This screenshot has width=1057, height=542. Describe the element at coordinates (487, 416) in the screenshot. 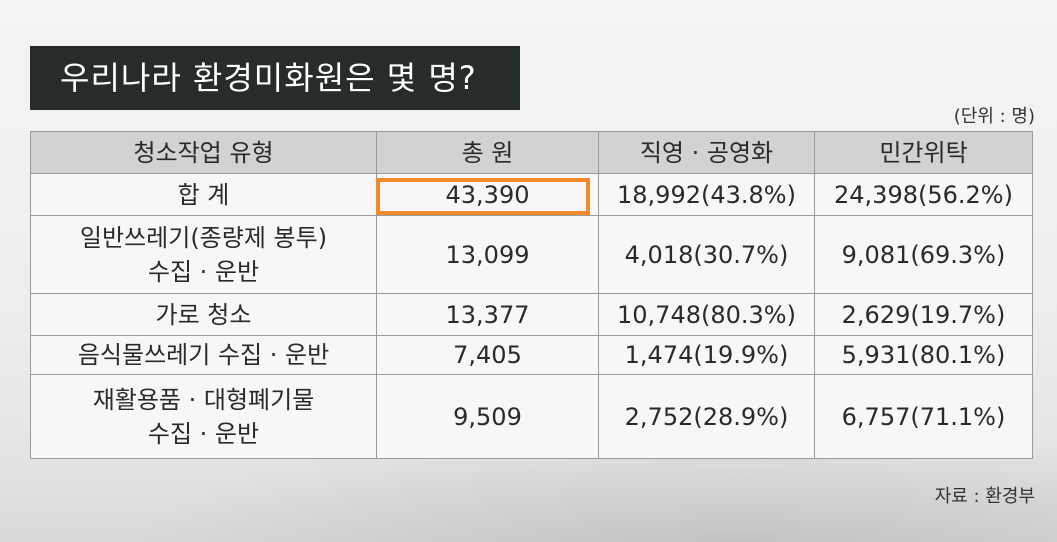

I see `cell-total: 9,509` at that location.